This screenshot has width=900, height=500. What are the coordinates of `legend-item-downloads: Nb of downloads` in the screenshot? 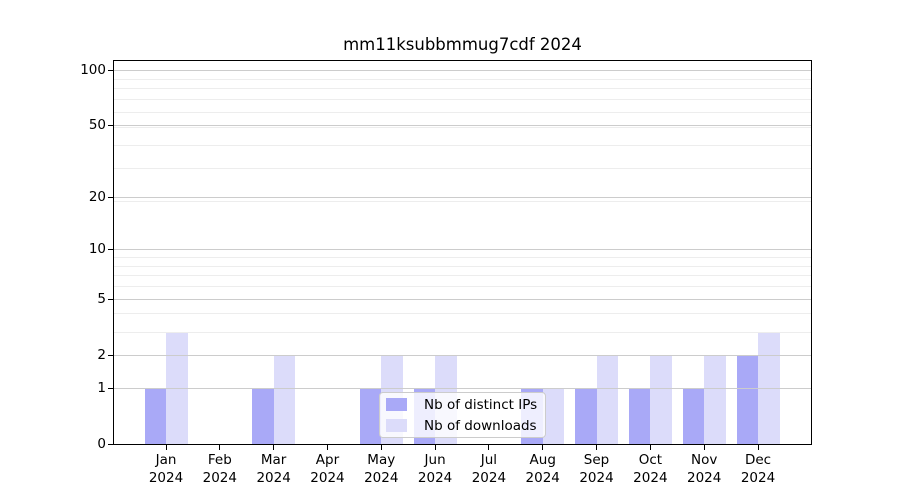 It's located at (465, 425).